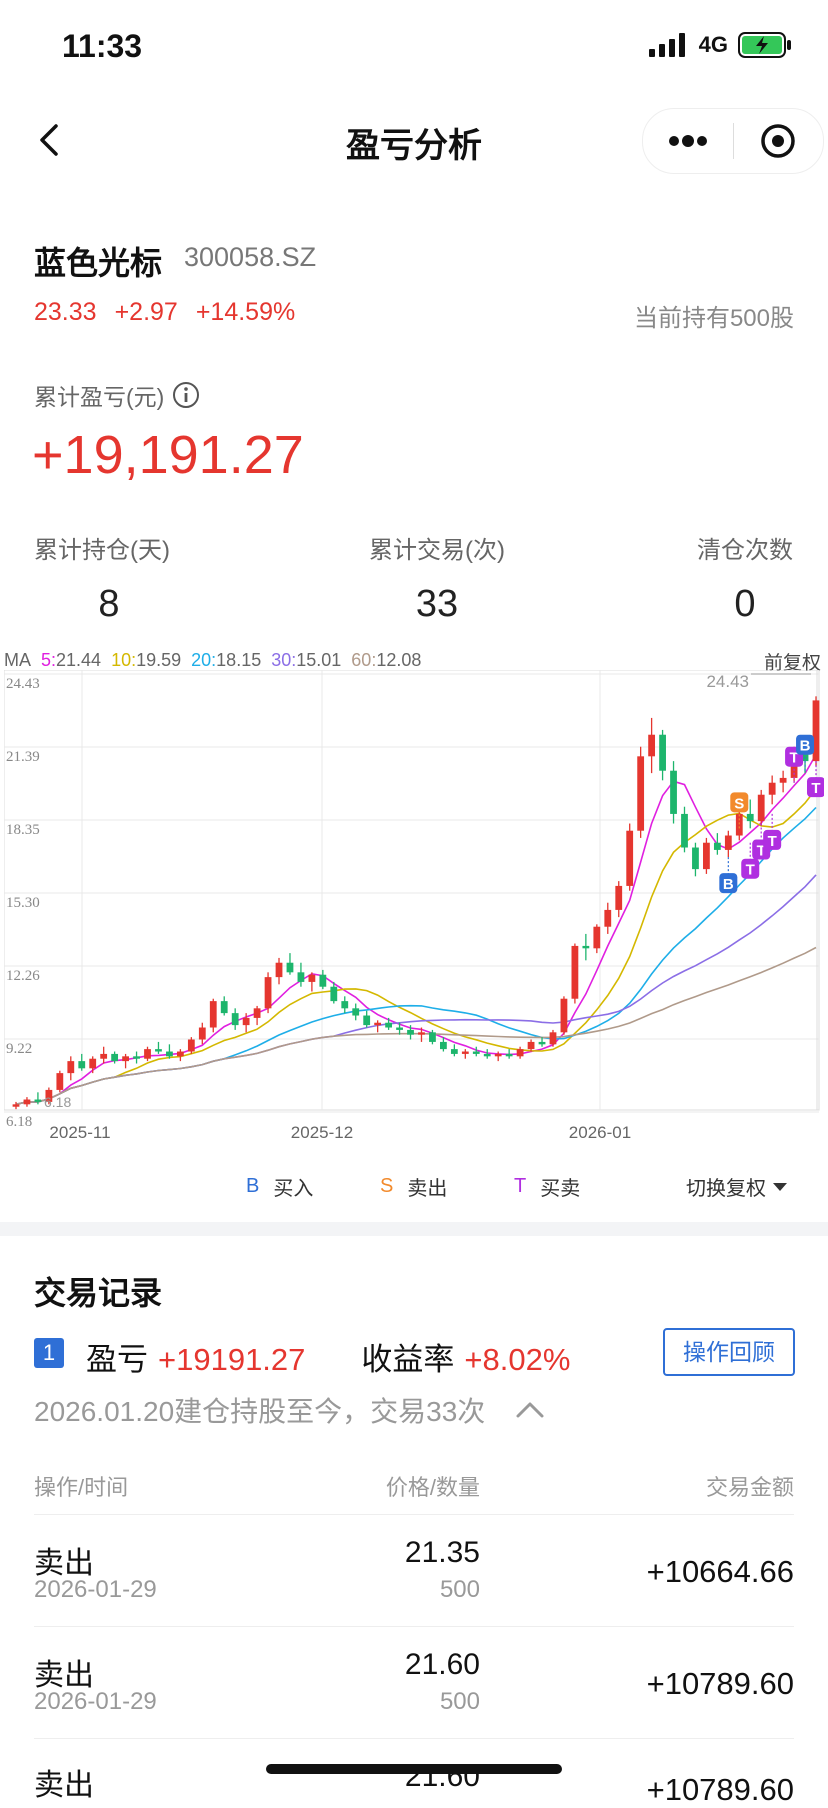  What do you see at coordinates (245, 312) in the screenshot?
I see `stock-change-pct: +14.59%` at bounding box center [245, 312].